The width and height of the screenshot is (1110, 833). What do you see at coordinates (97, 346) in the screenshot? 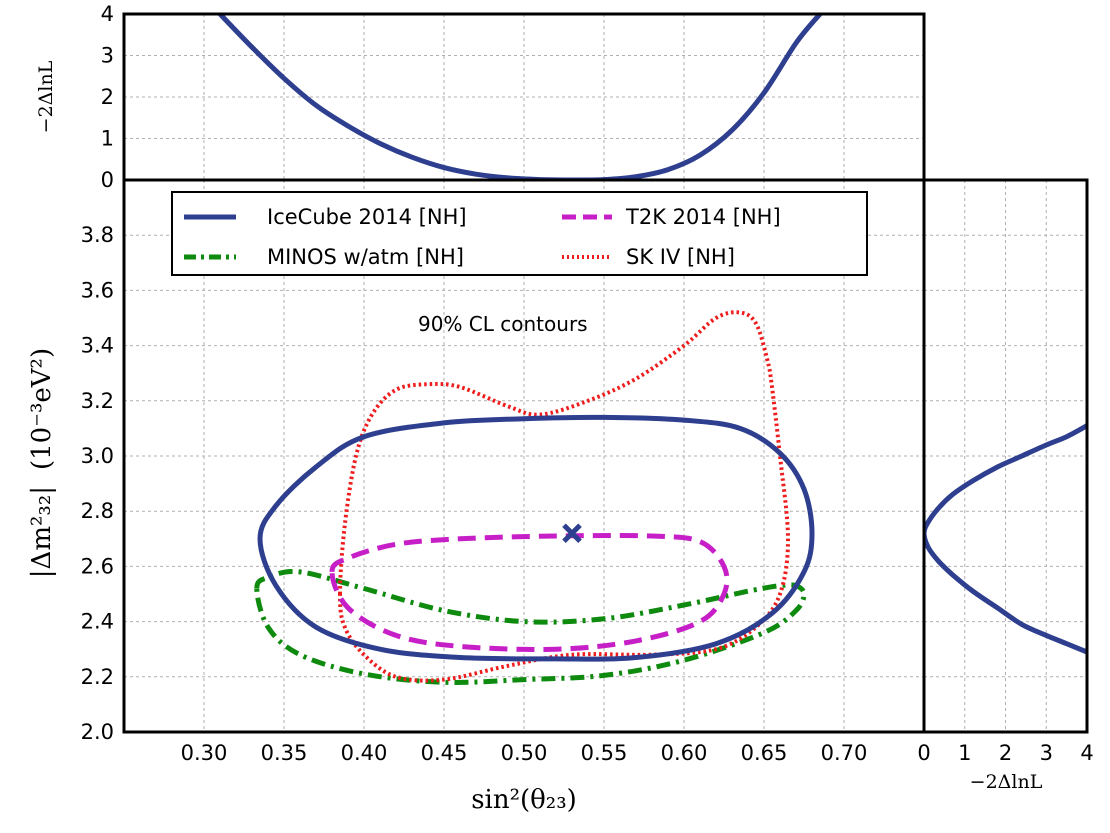
I see `y-tick-label-7: 3.4` at bounding box center [97, 346].